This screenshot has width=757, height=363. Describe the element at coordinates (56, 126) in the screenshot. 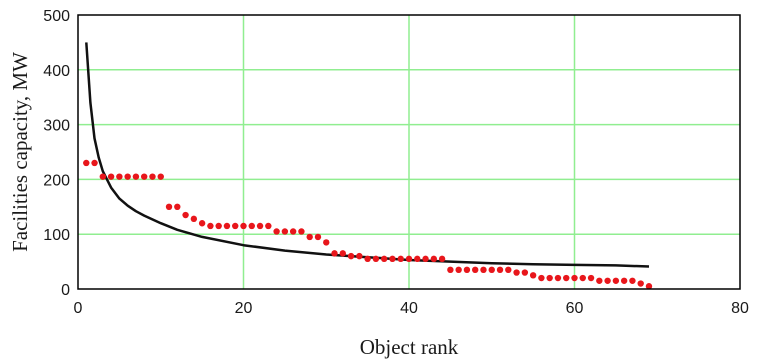

I see `y-tick-label: 300` at that location.